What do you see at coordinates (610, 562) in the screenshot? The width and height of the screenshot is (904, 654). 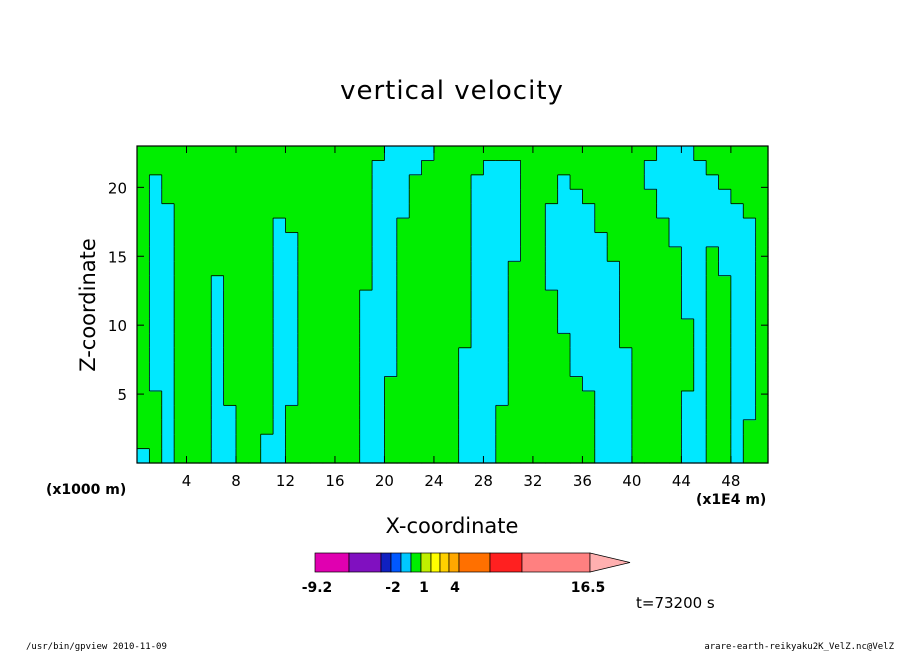 I see `colorbar-arrow` at bounding box center [610, 562].